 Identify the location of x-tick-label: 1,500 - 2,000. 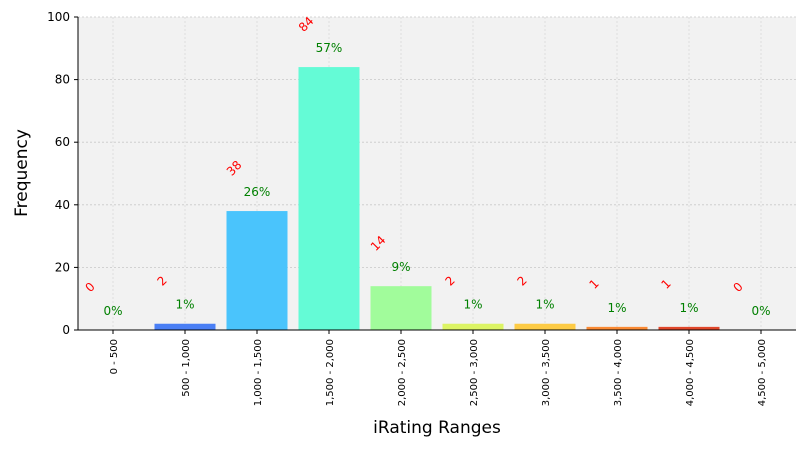
(330, 372).